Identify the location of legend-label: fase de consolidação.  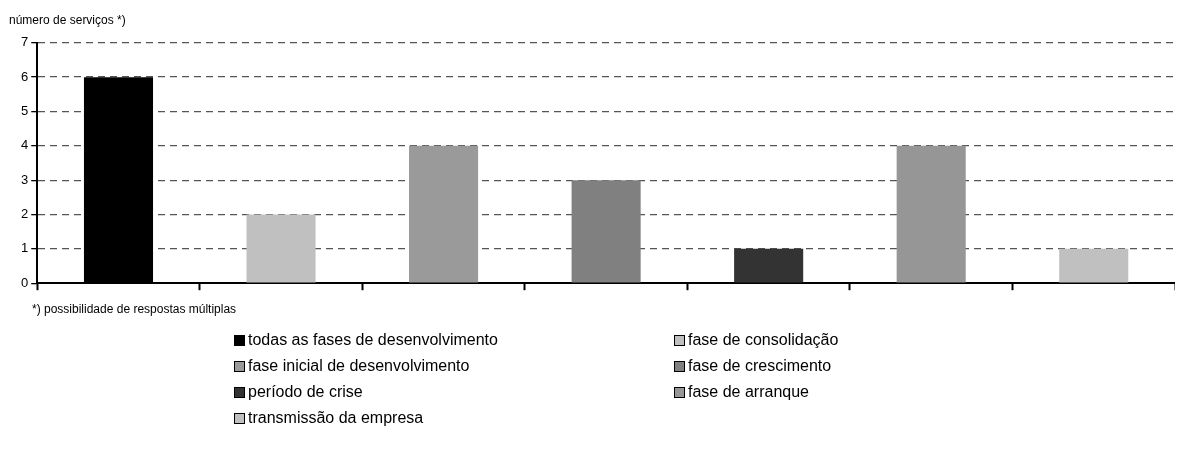
(763, 340).